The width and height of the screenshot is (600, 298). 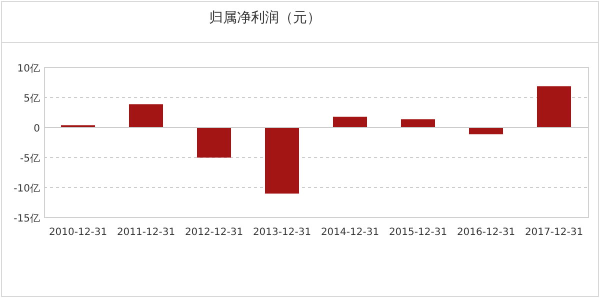 I want to click on x-tick-label: 2011-12-31, so click(x=146, y=232).